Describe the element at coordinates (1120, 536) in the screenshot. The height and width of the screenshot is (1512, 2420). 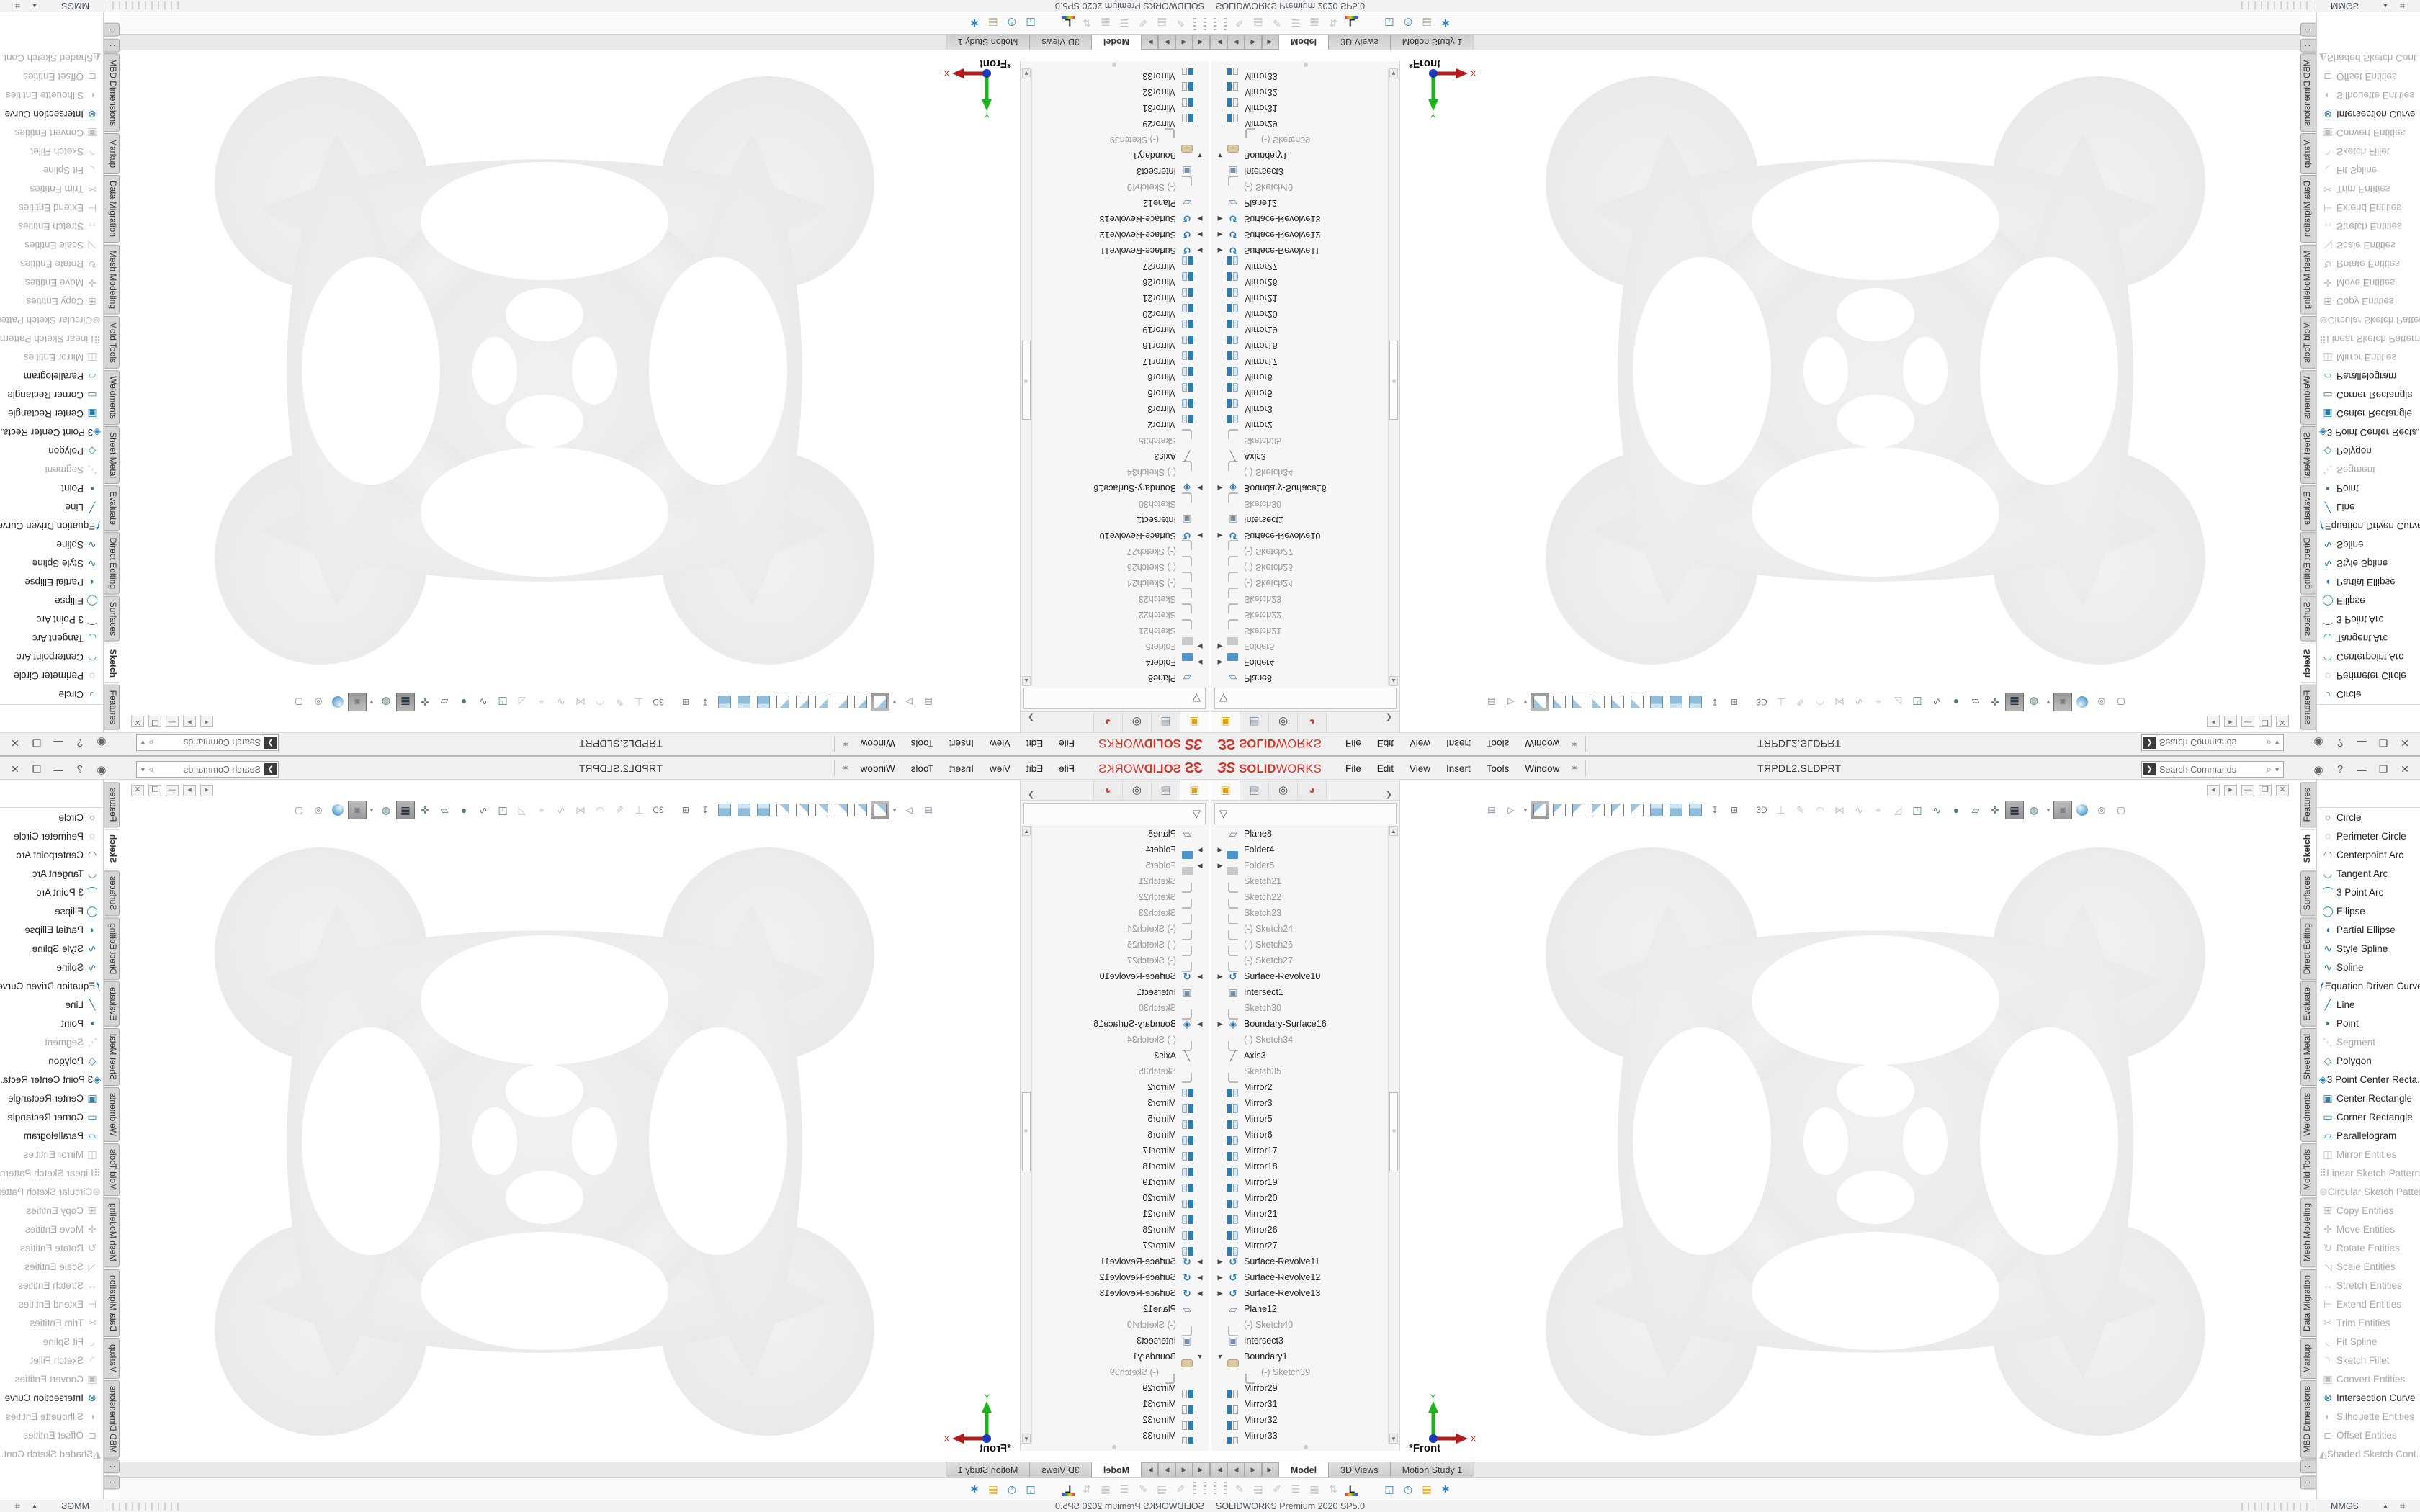
I see `feature-tree-item: Surface-Revolve10` at that location.